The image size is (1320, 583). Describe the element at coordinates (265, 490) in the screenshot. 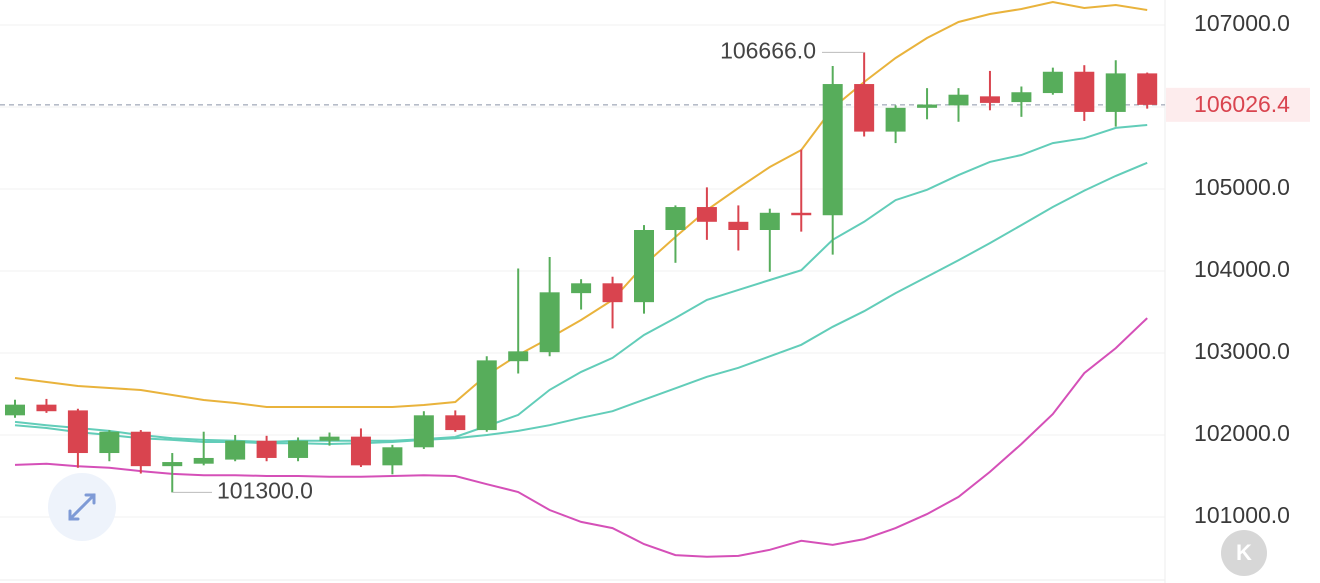

I see `min-label: 101300.0` at that location.